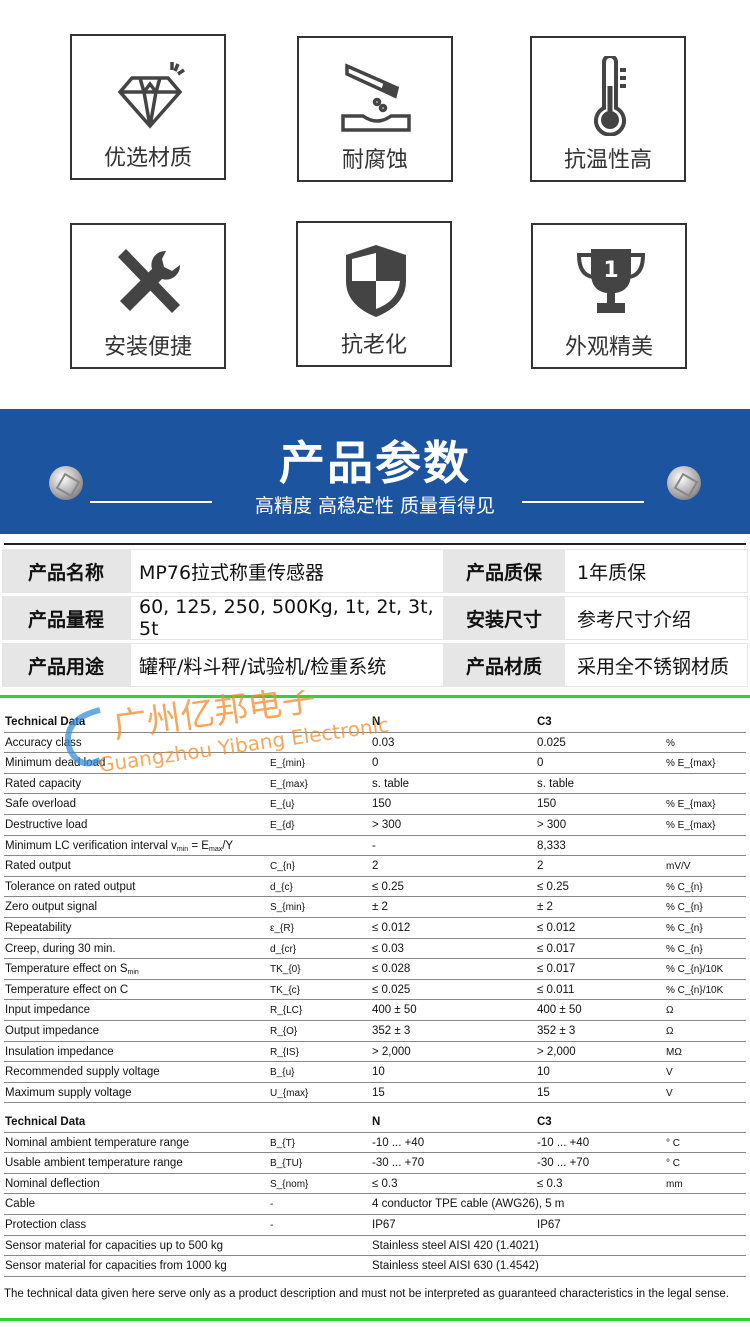 The width and height of the screenshot is (750, 1327). Describe the element at coordinates (52, 1030) in the screenshot. I see `param-label: Output impedance` at that location.